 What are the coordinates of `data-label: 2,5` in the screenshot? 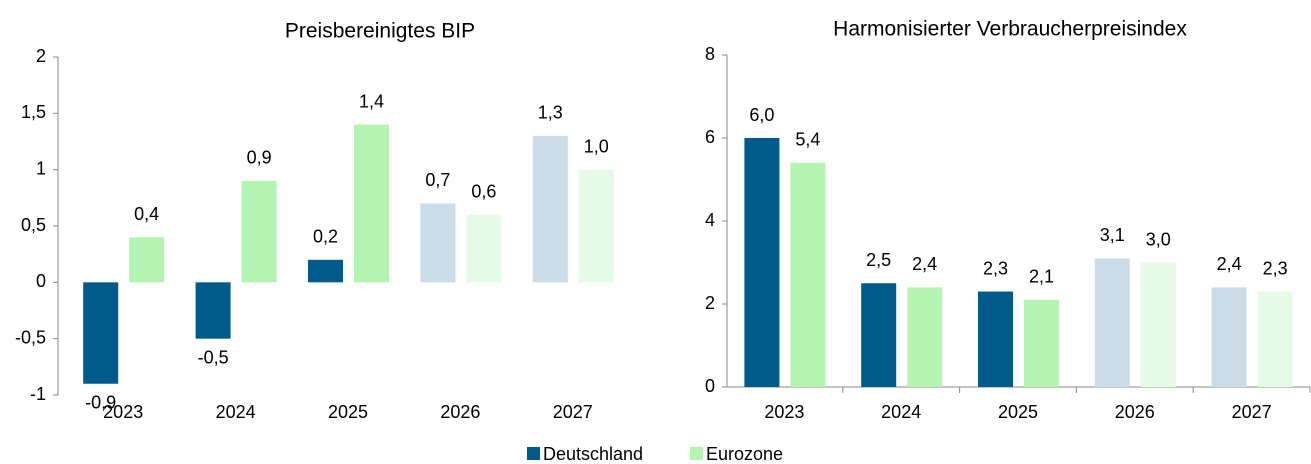 It's located at (878, 260).